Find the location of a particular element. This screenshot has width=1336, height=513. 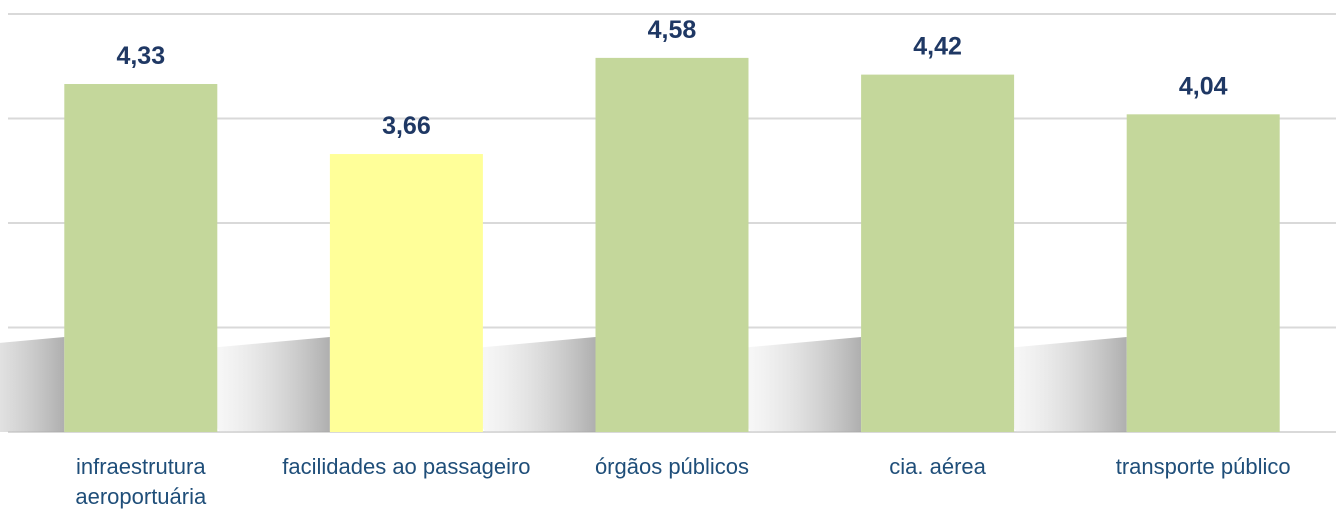

value-label: 3,66 is located at coordinates (406, 126).